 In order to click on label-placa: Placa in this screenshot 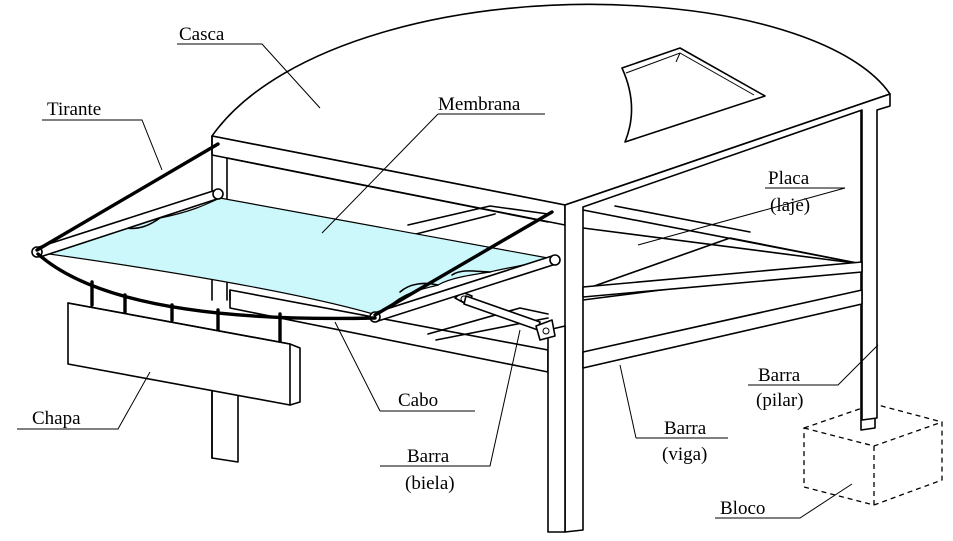, I will do `click(789, 178)`.